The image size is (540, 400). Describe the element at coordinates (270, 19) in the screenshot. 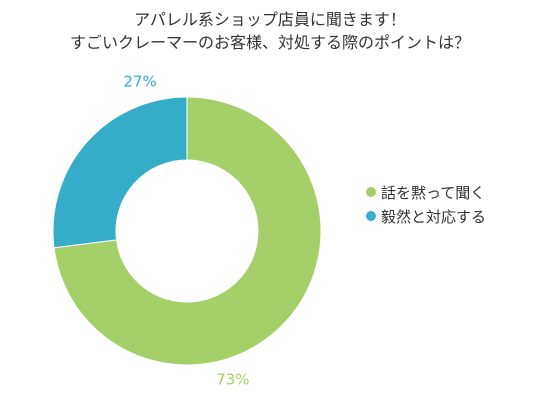

I see `chart-title-line-1: アパレル系ショップ店員に聞きます！` at that location.